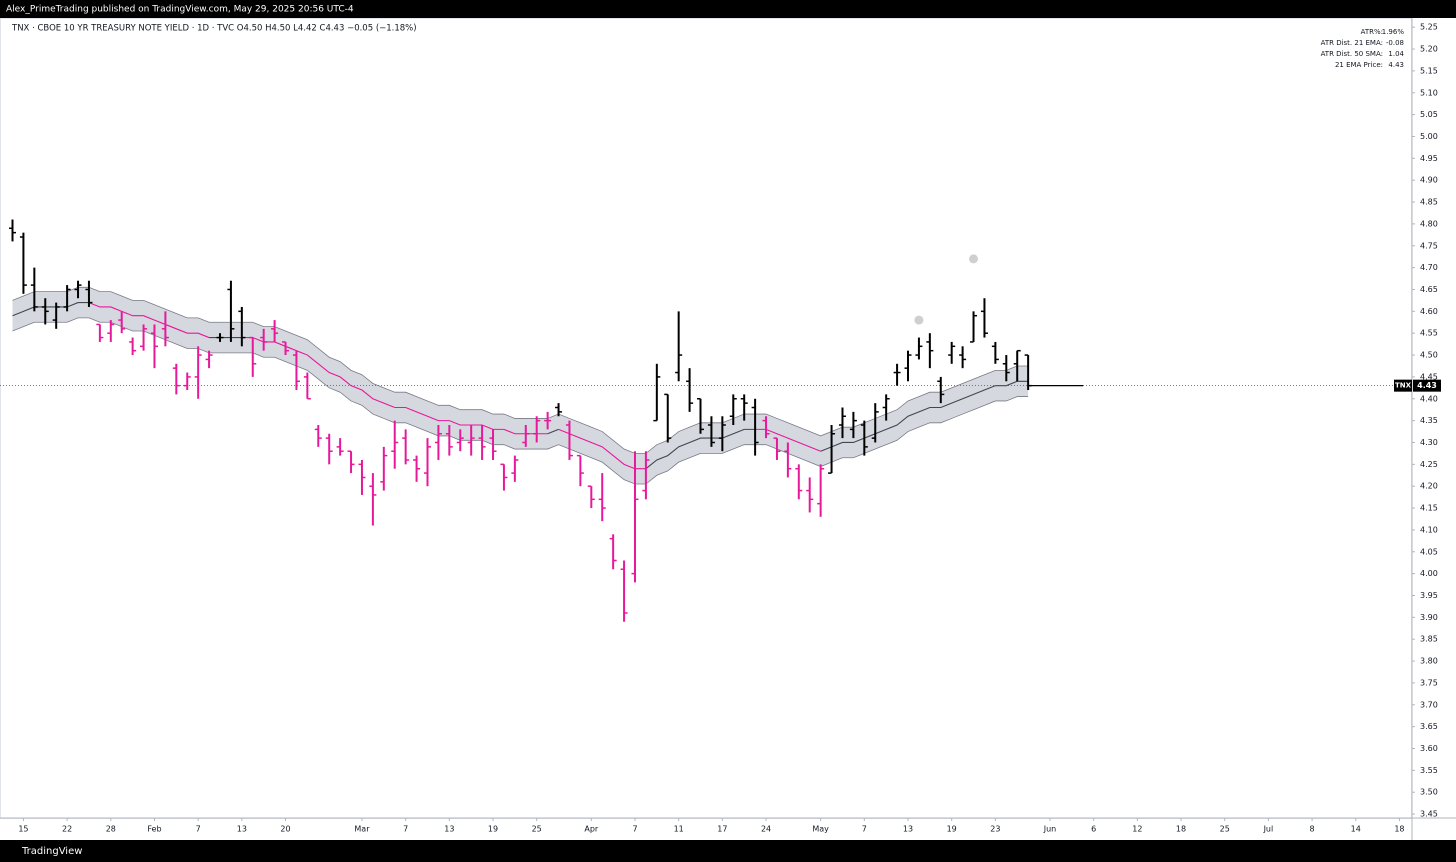 Image resolution: width=1456 pixels, height=862 pixels. I want to click on y-tick-label: 4.40, so click(1429, 398).